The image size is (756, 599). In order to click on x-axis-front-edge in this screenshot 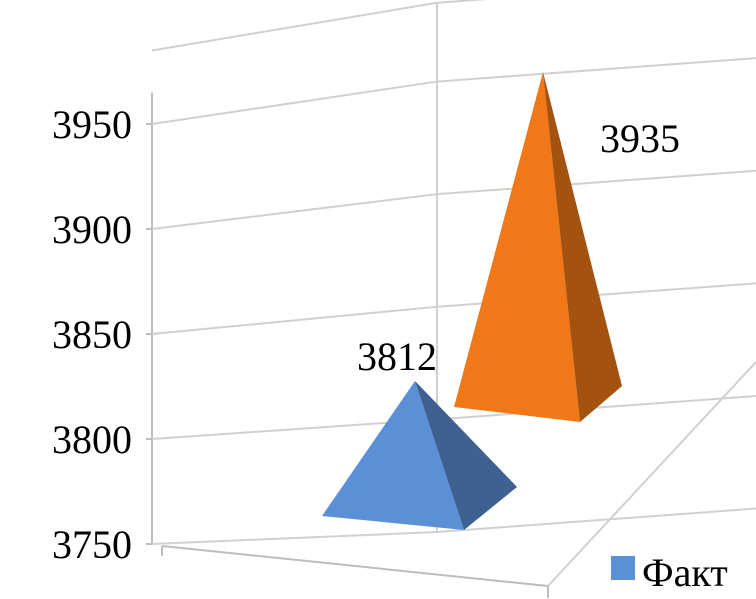, I will do `click(355, 566)`.